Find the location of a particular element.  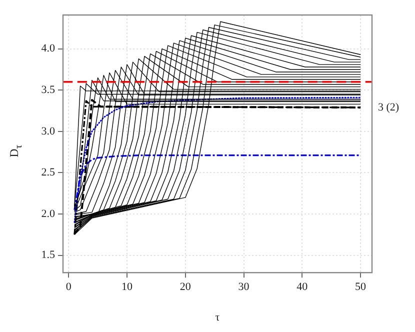

x-tick-label: 0 is located at coordinates (69, 287).